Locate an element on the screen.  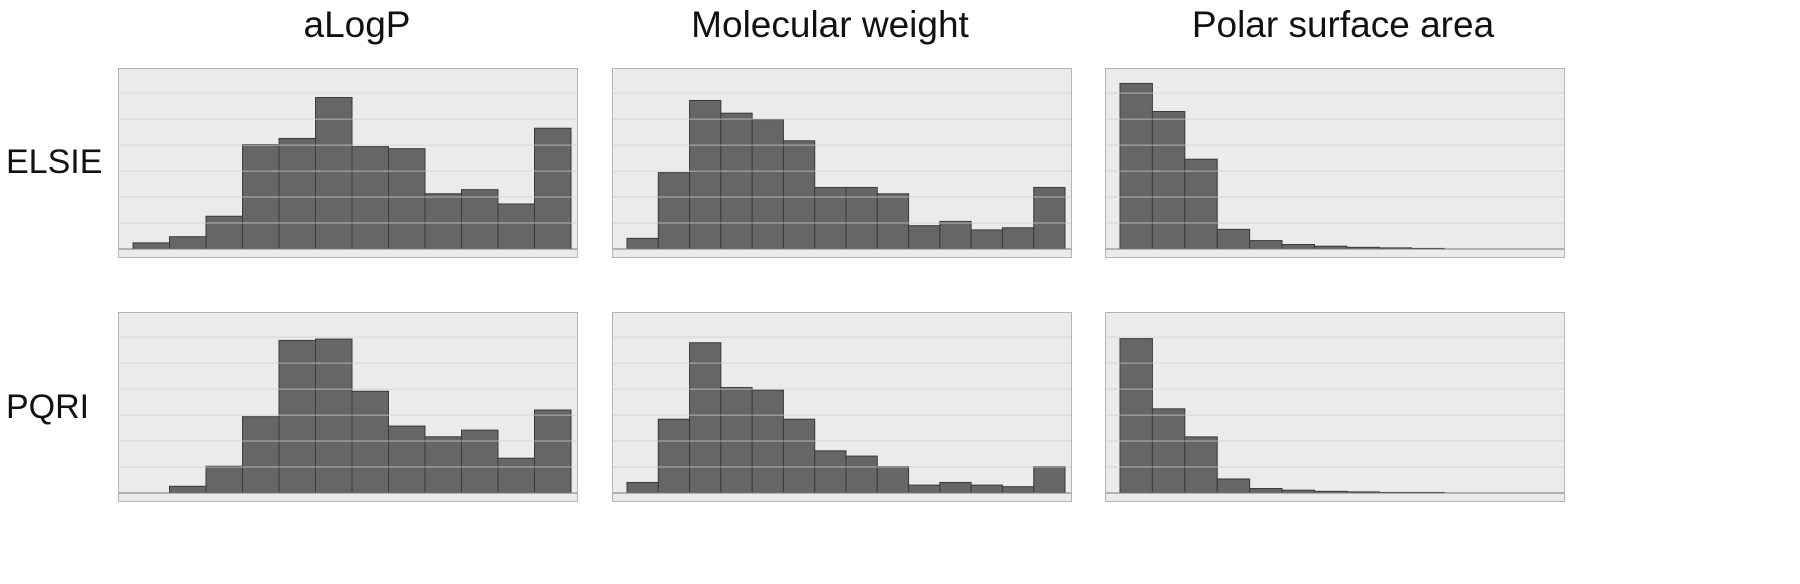
histogram-pqri-polar-surface-area is located at coordinates (1335, 407).